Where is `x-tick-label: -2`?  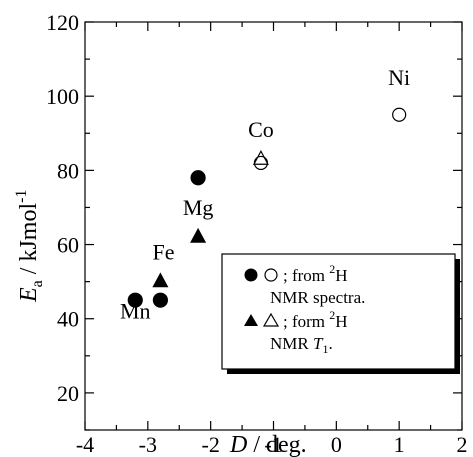 x-tick-label: -2 is located at coordinates (211, 444).